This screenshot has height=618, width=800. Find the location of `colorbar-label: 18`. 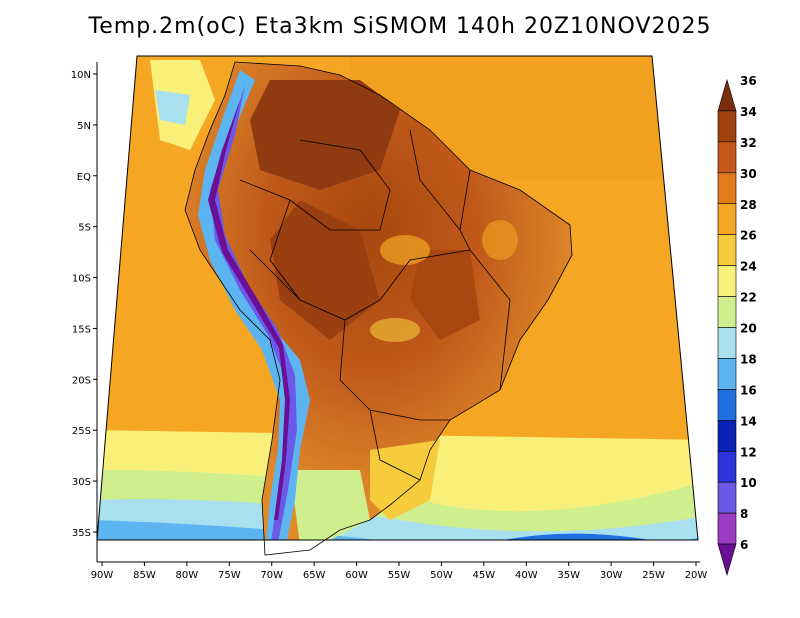

colorbar-label: 18 is located at coordinates (748, 359).